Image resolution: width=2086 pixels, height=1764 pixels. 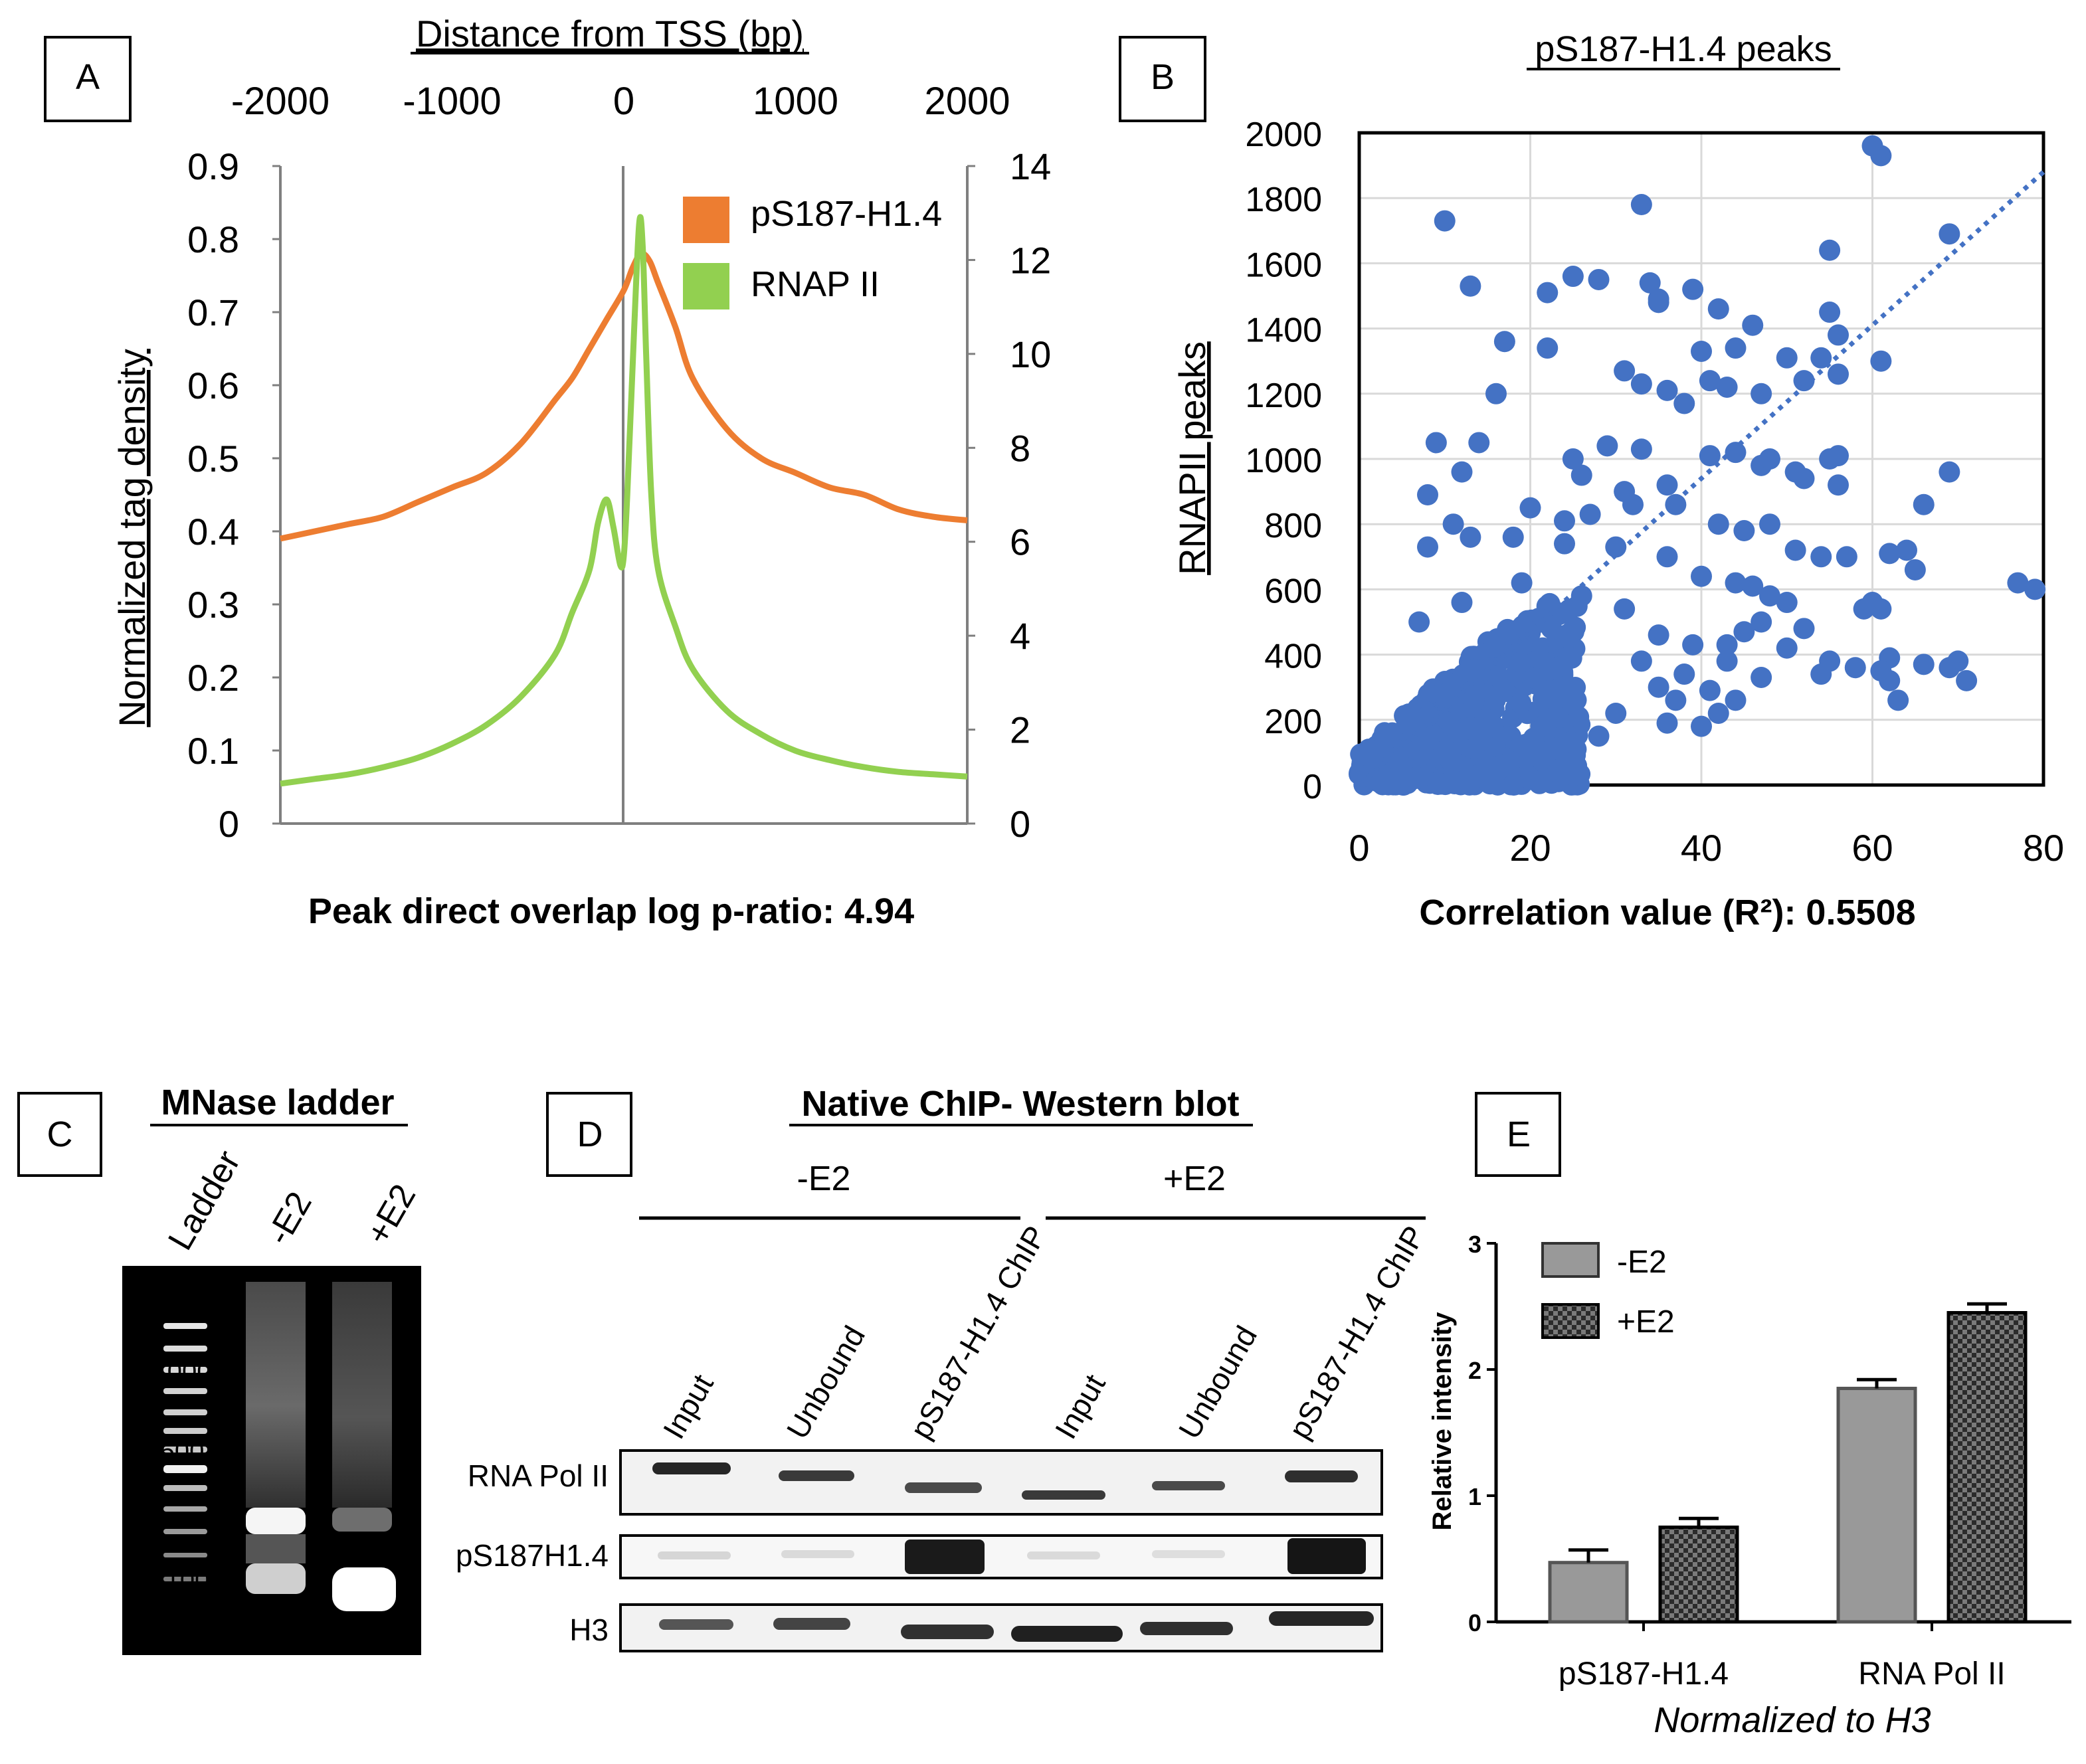 What do you see at coordinates (1698, 1575) in the screenshot?
I see `bar-plus-e2` at bounding box center [1698, 1575].